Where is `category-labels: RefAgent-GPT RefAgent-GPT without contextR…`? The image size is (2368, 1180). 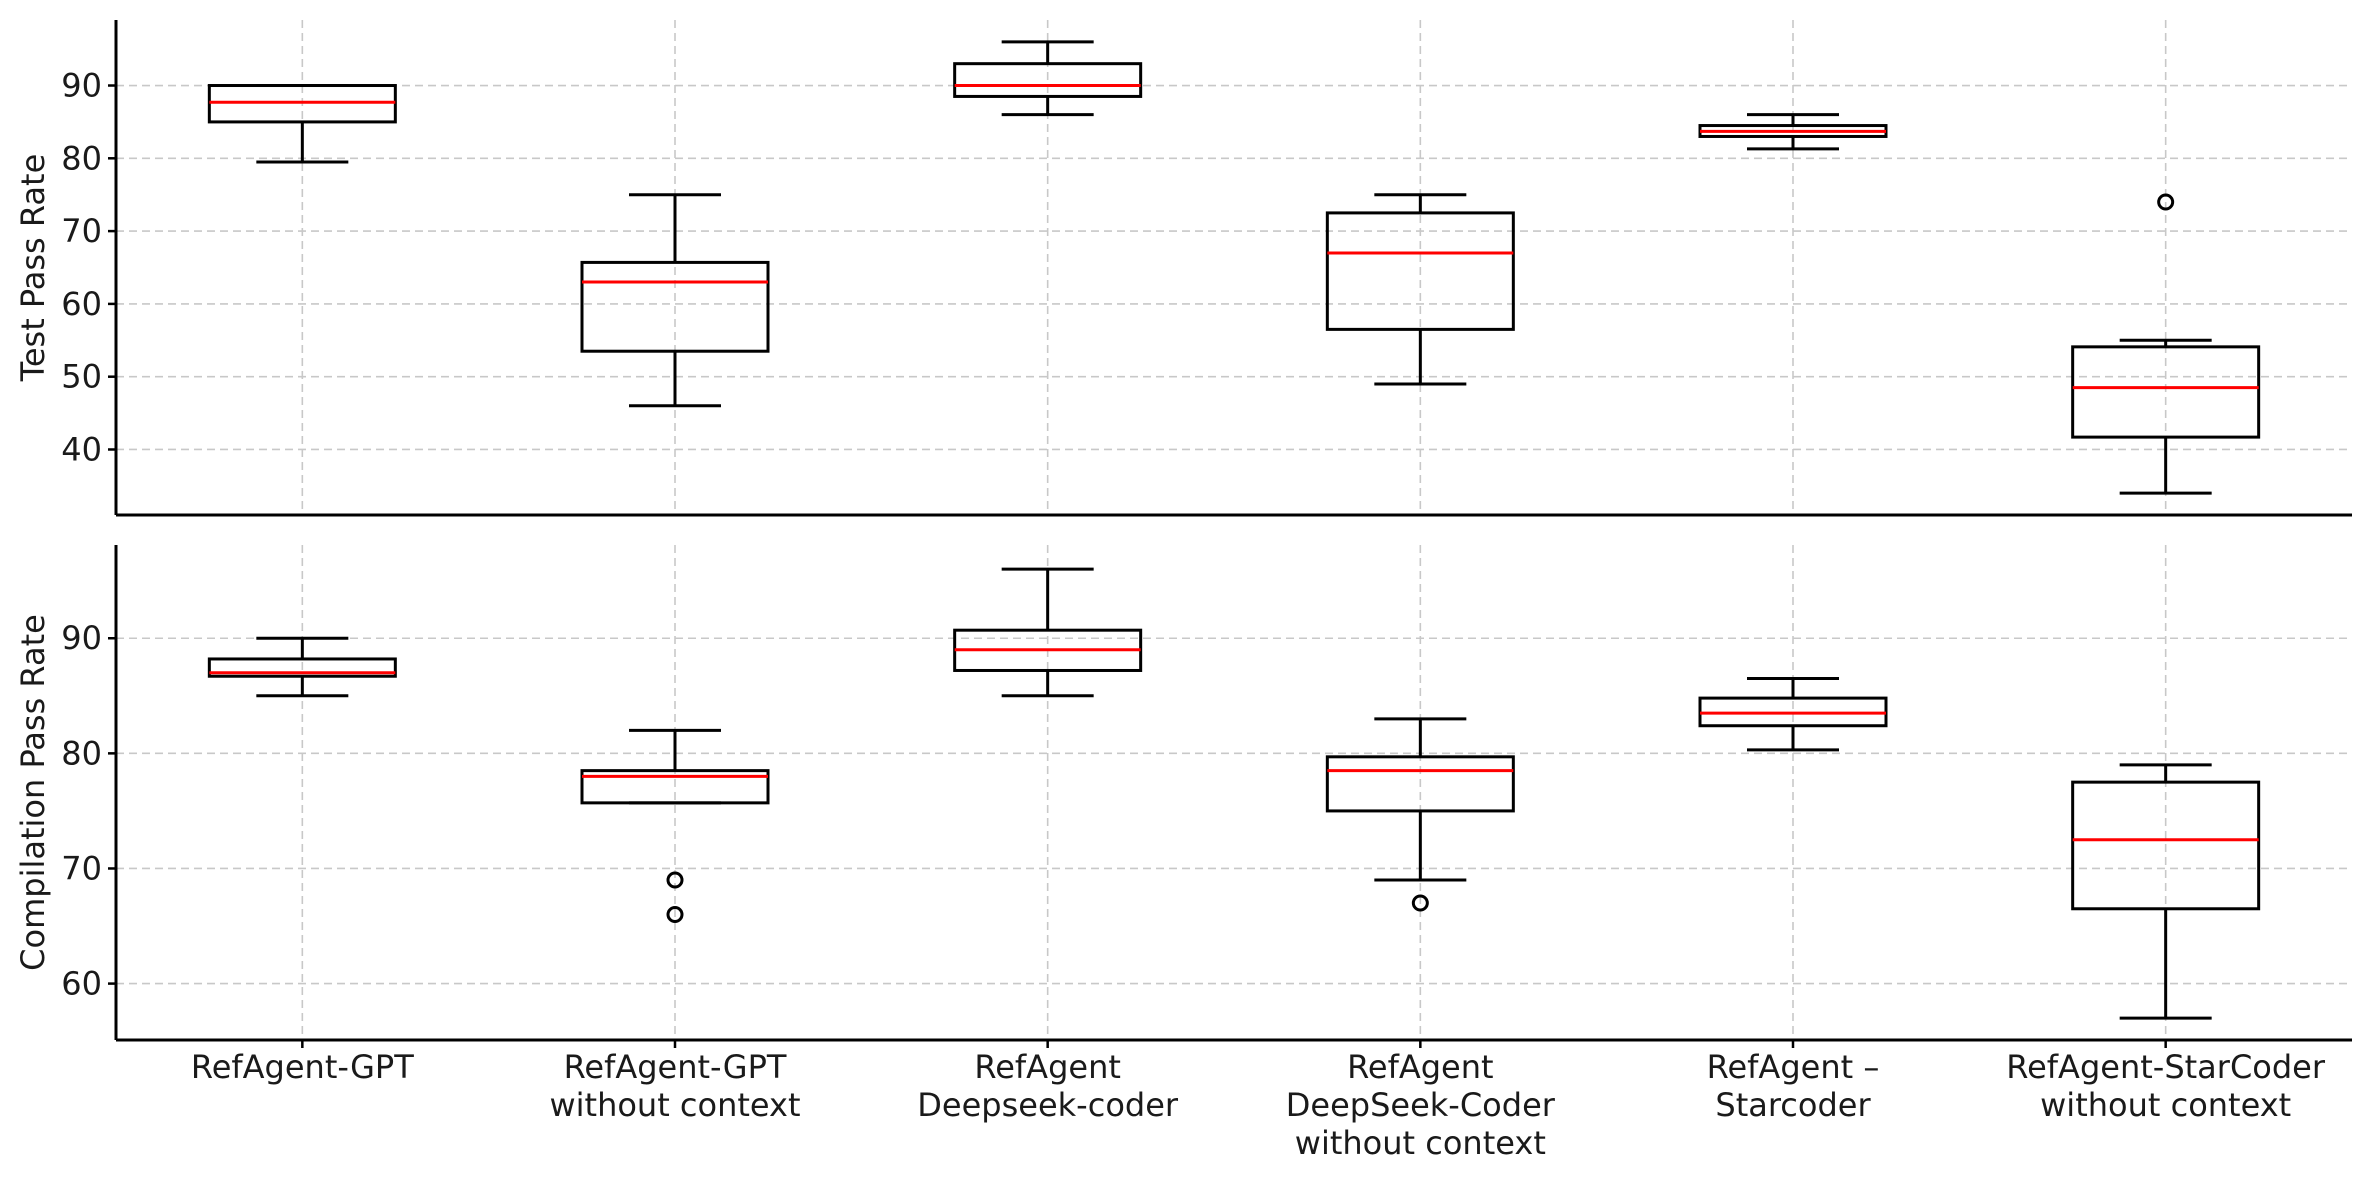 category-labels: RefAgent-GPT RefAgent-GPT without contextR… is located at coordinates (1258, 1101).